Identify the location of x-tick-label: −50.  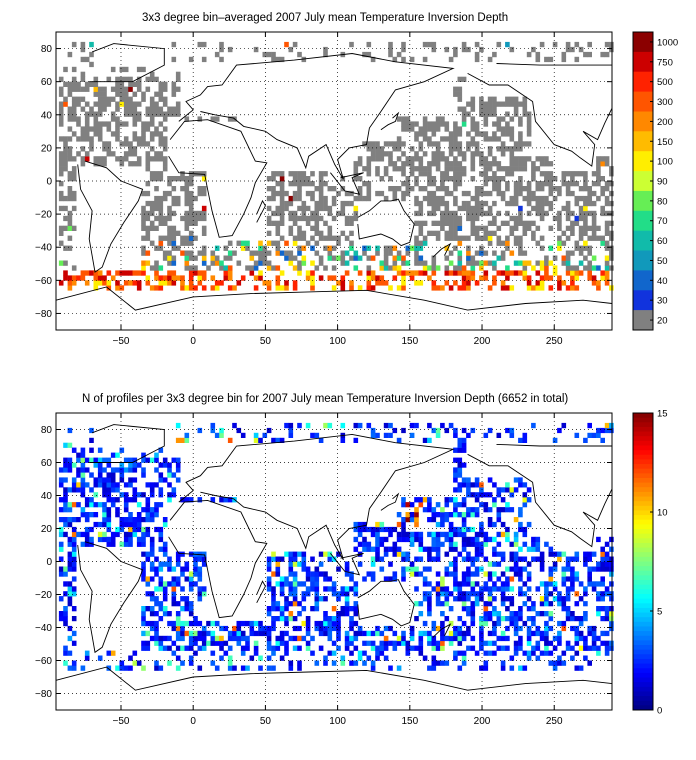
(121, 341).